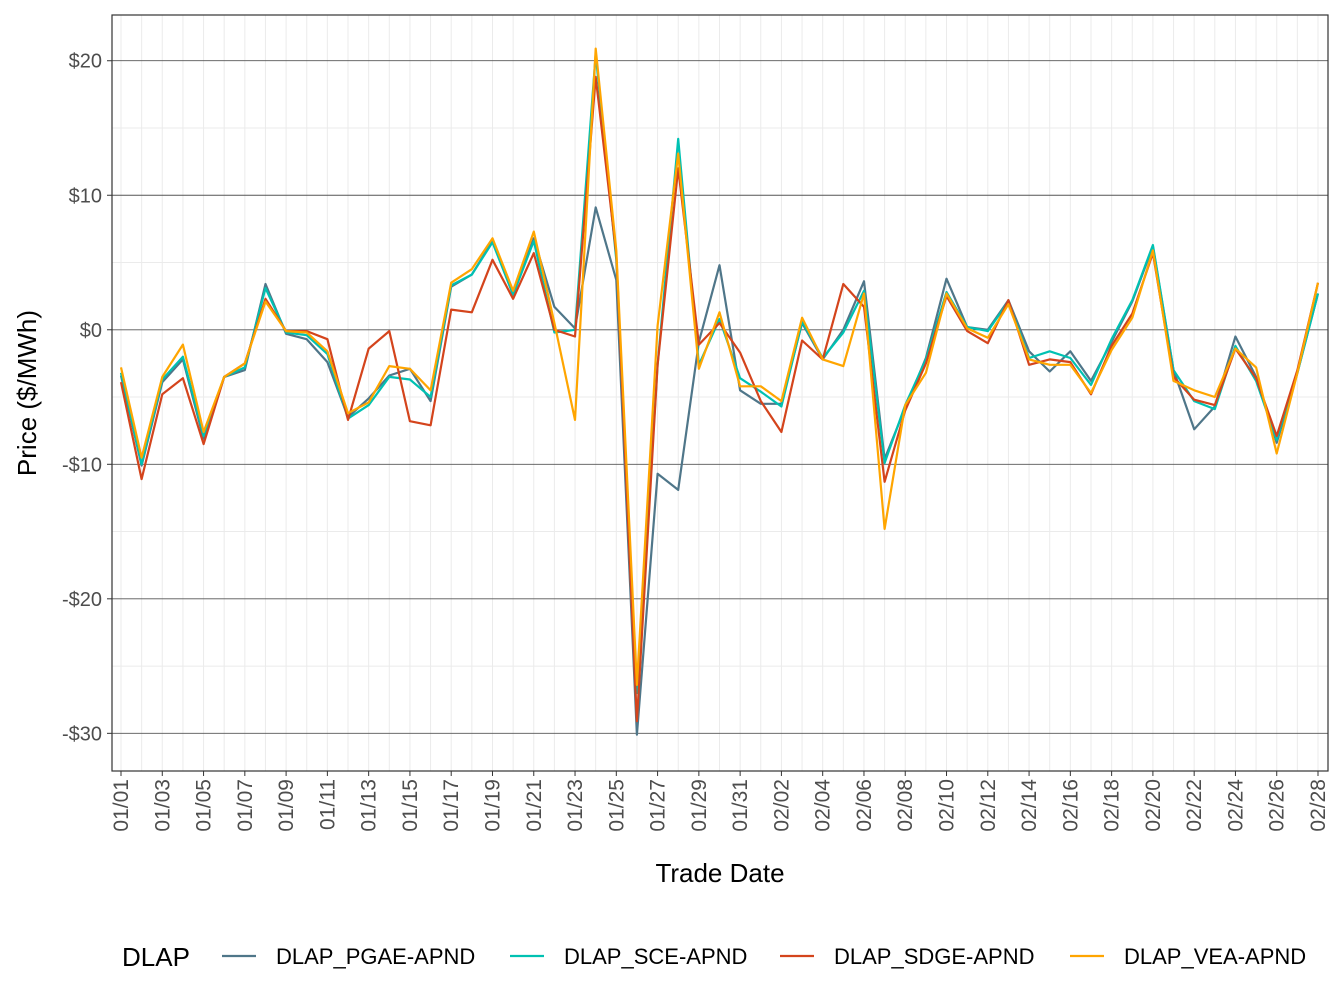 Image resolution: width=1344 pixels, height=1008 pixels. What do you see at coordinates (1235, 805) in the screenshot?
I see `x-tick-label: 02/24` at bounding box center [1235, 805].